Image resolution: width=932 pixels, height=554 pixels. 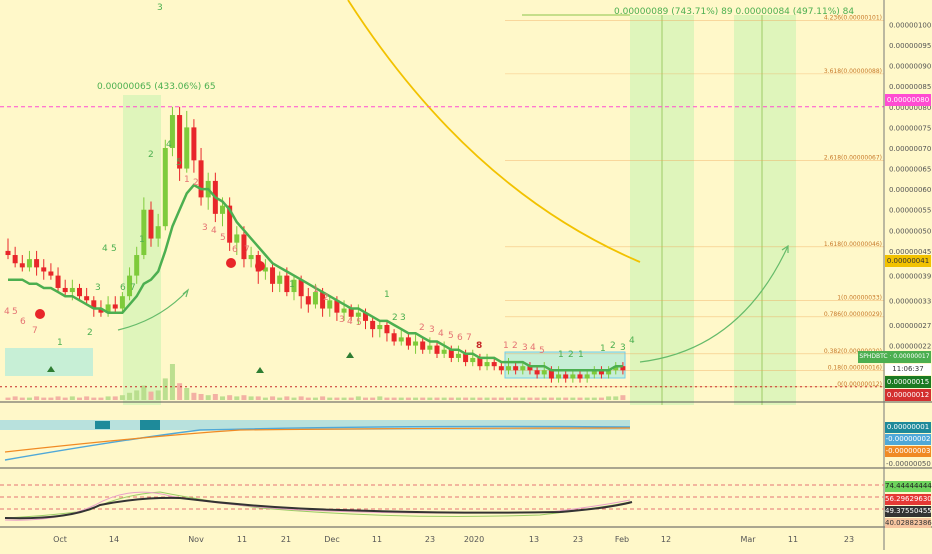 What do you see at coordinates (350, 322) in the screenshot?
I see `count-label: 4` at bounding box center [350, 322].